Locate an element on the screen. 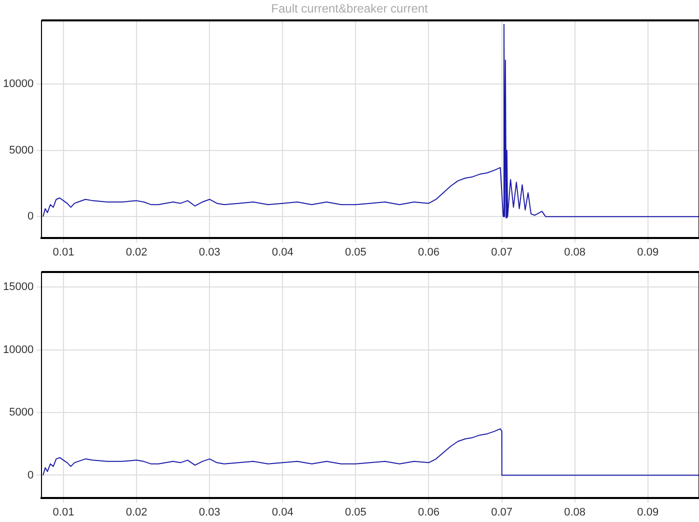 Image resolution: width=699 pixels, height=522 pixels. y-tick-label: 15000 is located at coordinates (18, 287).